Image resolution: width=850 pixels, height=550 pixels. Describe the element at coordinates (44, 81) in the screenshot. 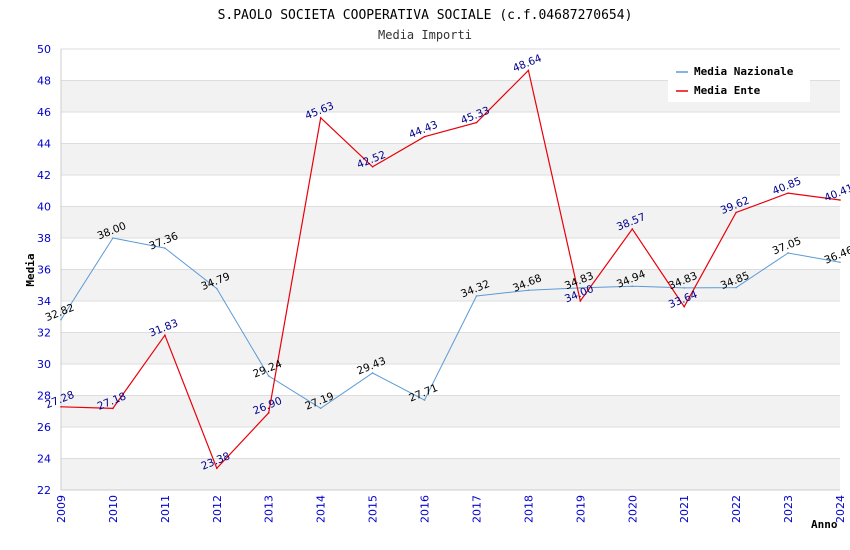

I see `y-tick-label: 48` at that location.